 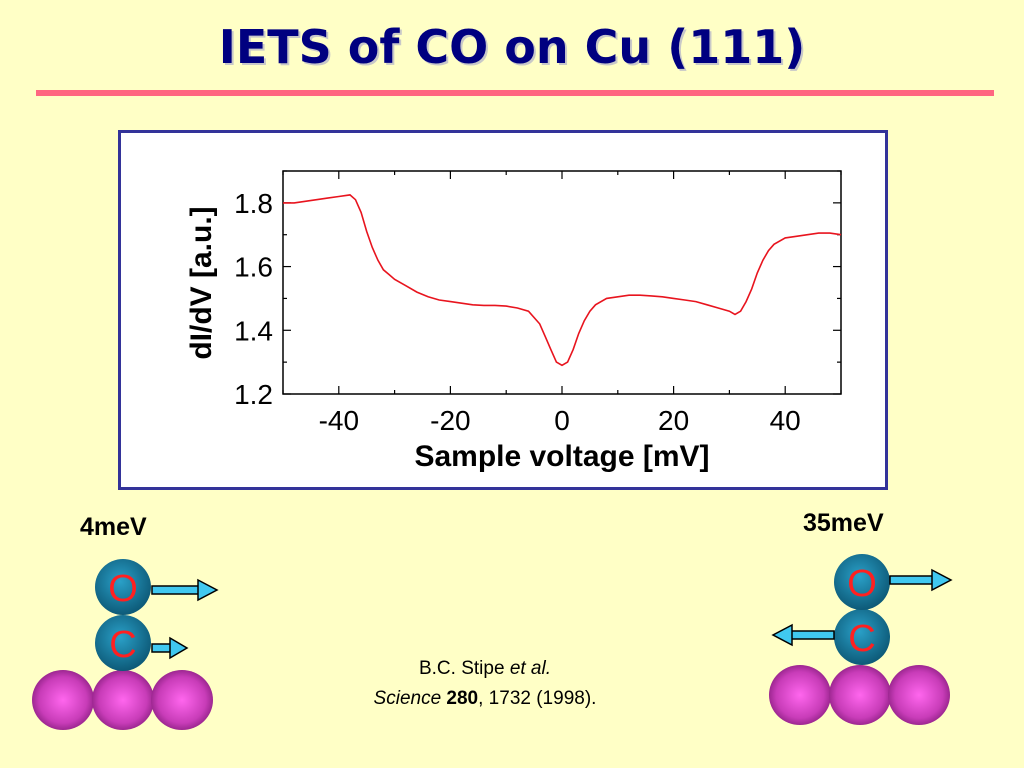 I want to click on didv-curve, so click(x=562, y=280).